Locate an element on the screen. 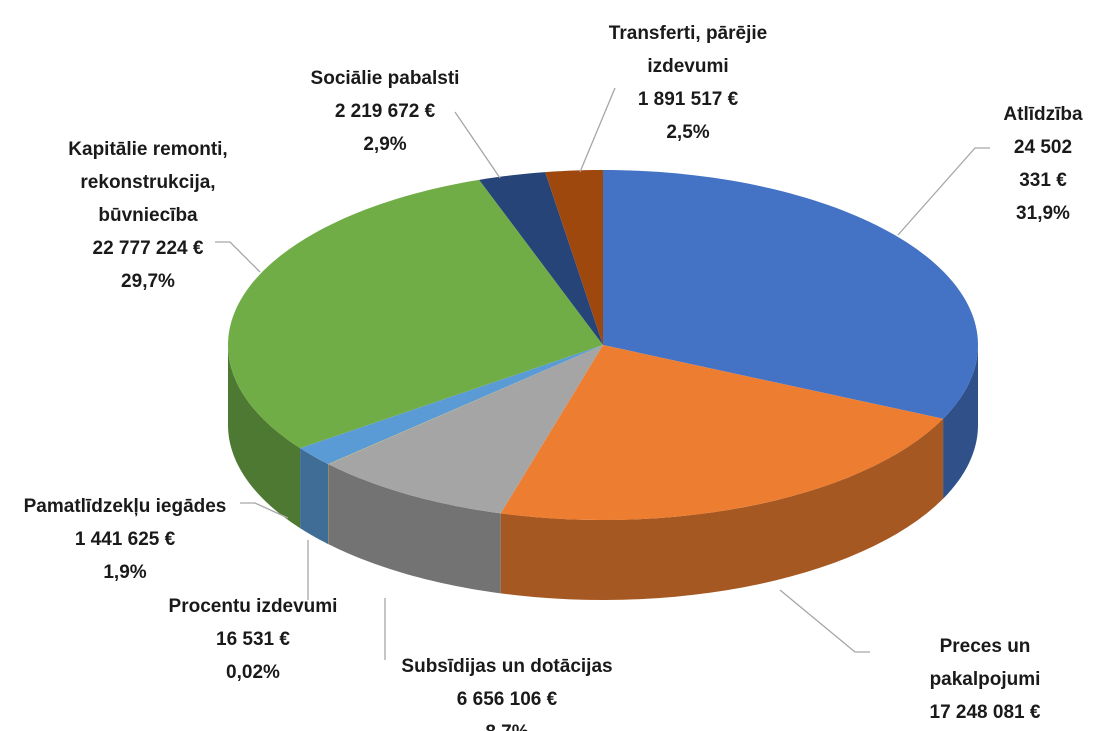 This screenshot has width=1117, height=731. value-label: 17 248 081 € is located at coordinates (985, 712).